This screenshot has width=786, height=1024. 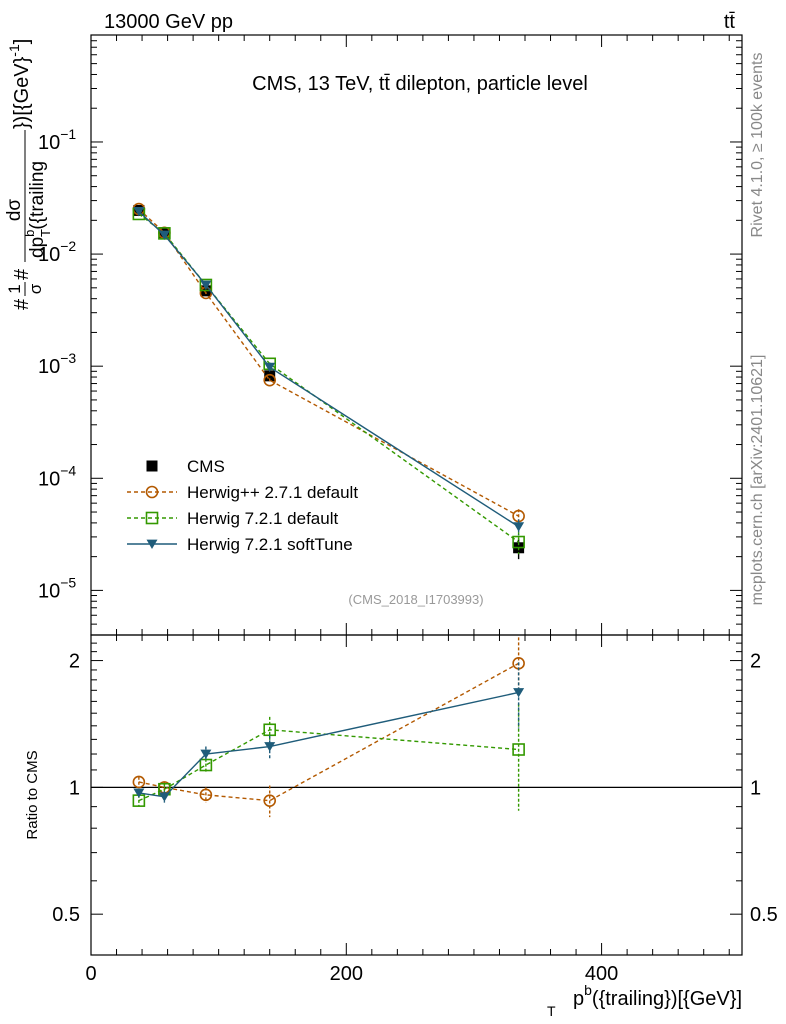 What do you see at coordinates (601, 974) in the screenshot?
I see `x-tick-label: 400` at bounding box center [601, 974].